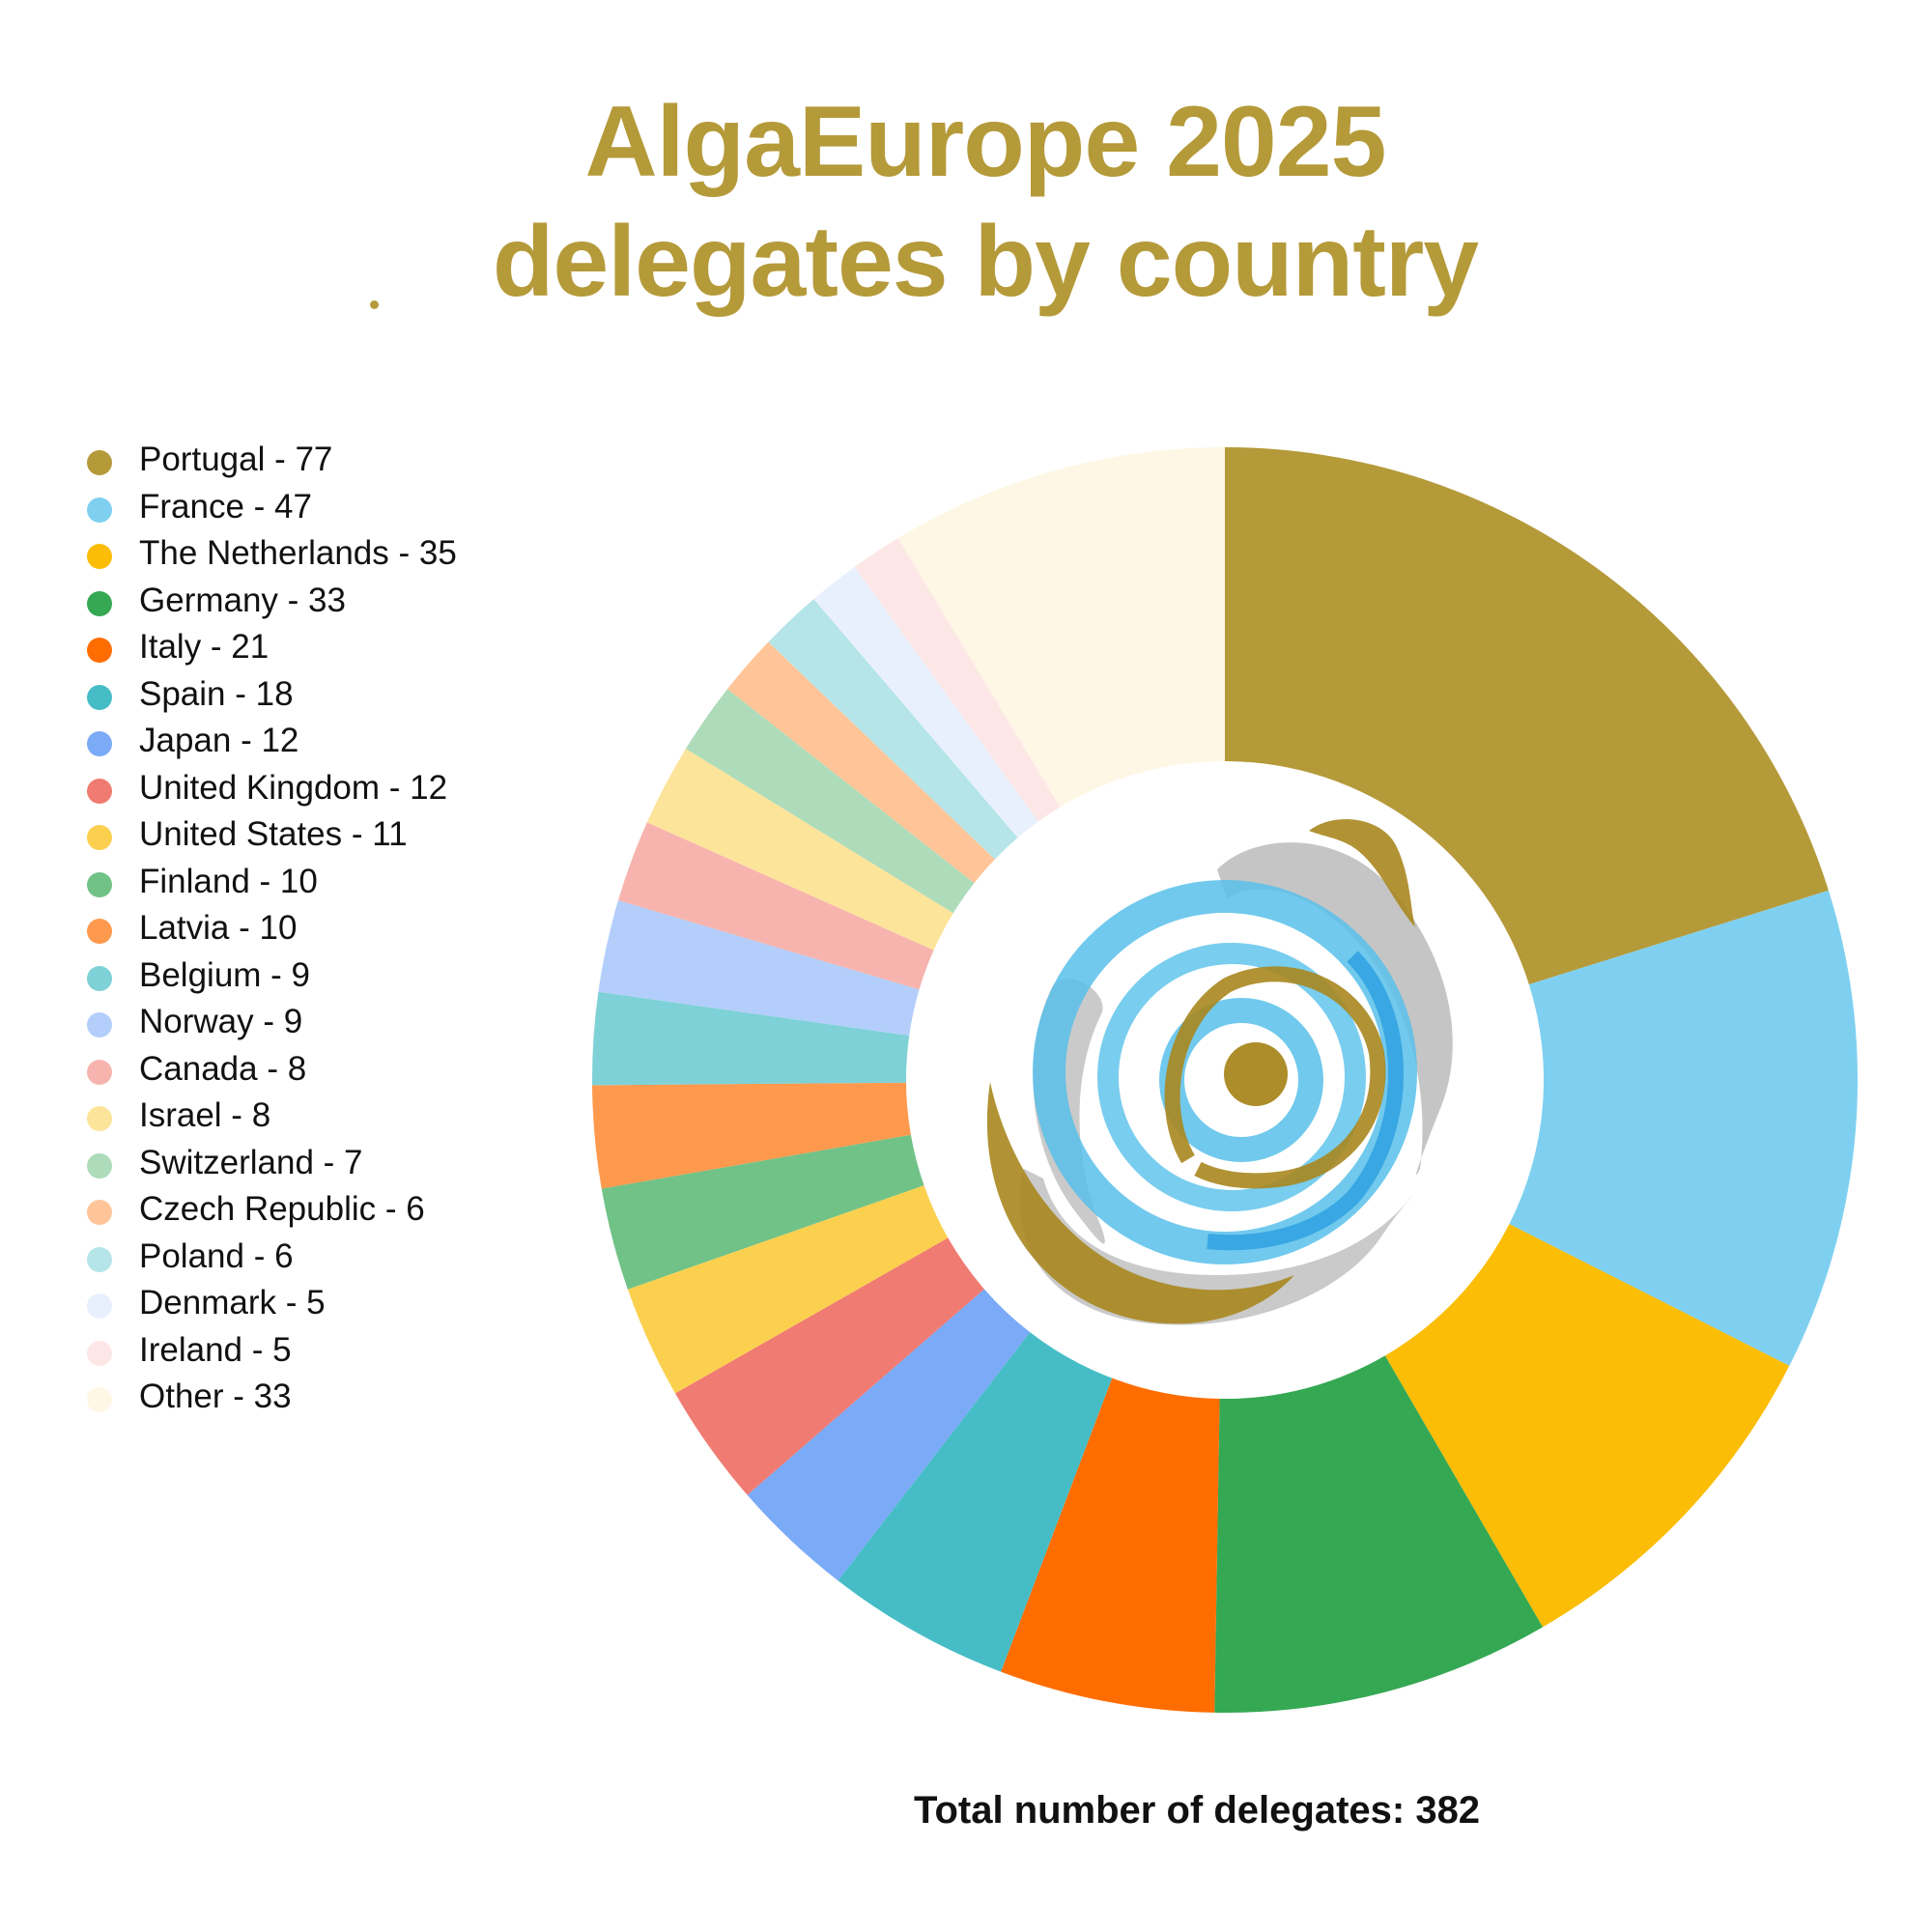 The image size is (1932, 1932). What do you see at coordinates (282, 1209) in the screenshot?
I see `legend-label: Czech Republic - 6` at bounding box center [282, 1209].